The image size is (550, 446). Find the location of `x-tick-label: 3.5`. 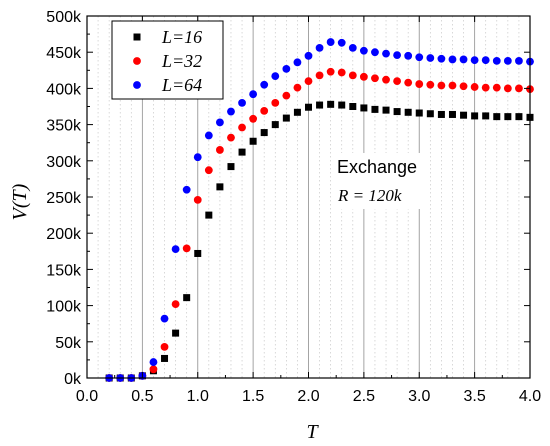

x-tick-label: 3.5 is located at coordinates (475, 396).